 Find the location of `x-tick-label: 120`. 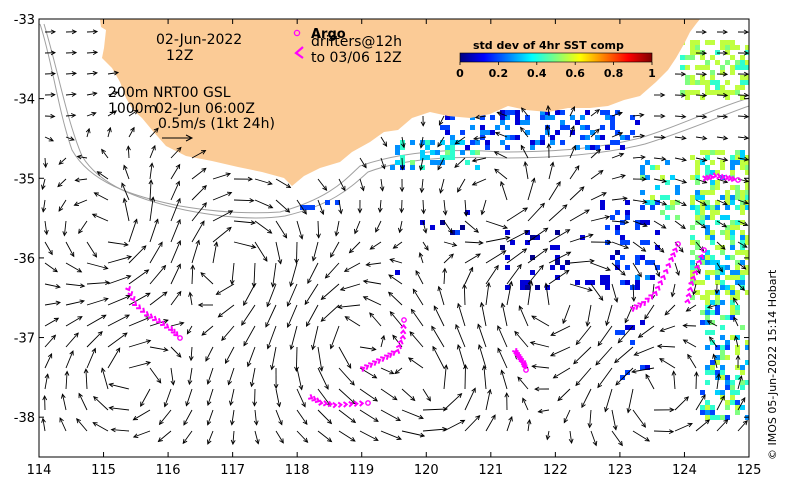

x-tick-label: 120 is located at coordinates (426, 470).